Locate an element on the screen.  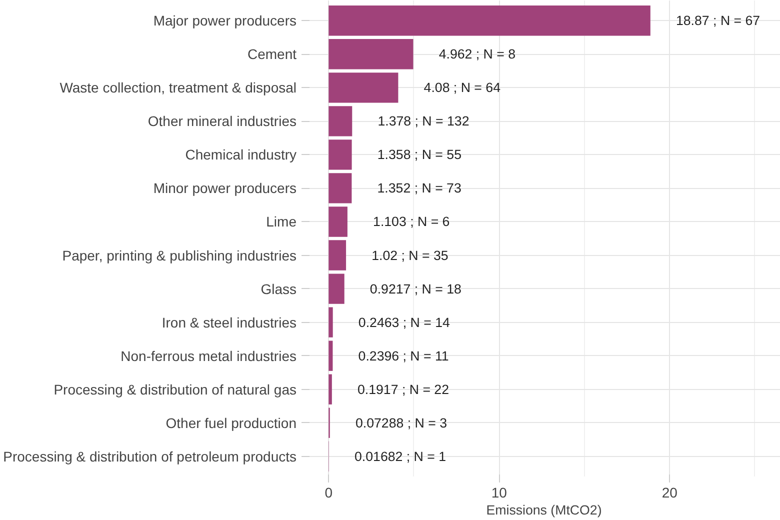
y-tick-label: Lime is located at coordinates (281, 222).